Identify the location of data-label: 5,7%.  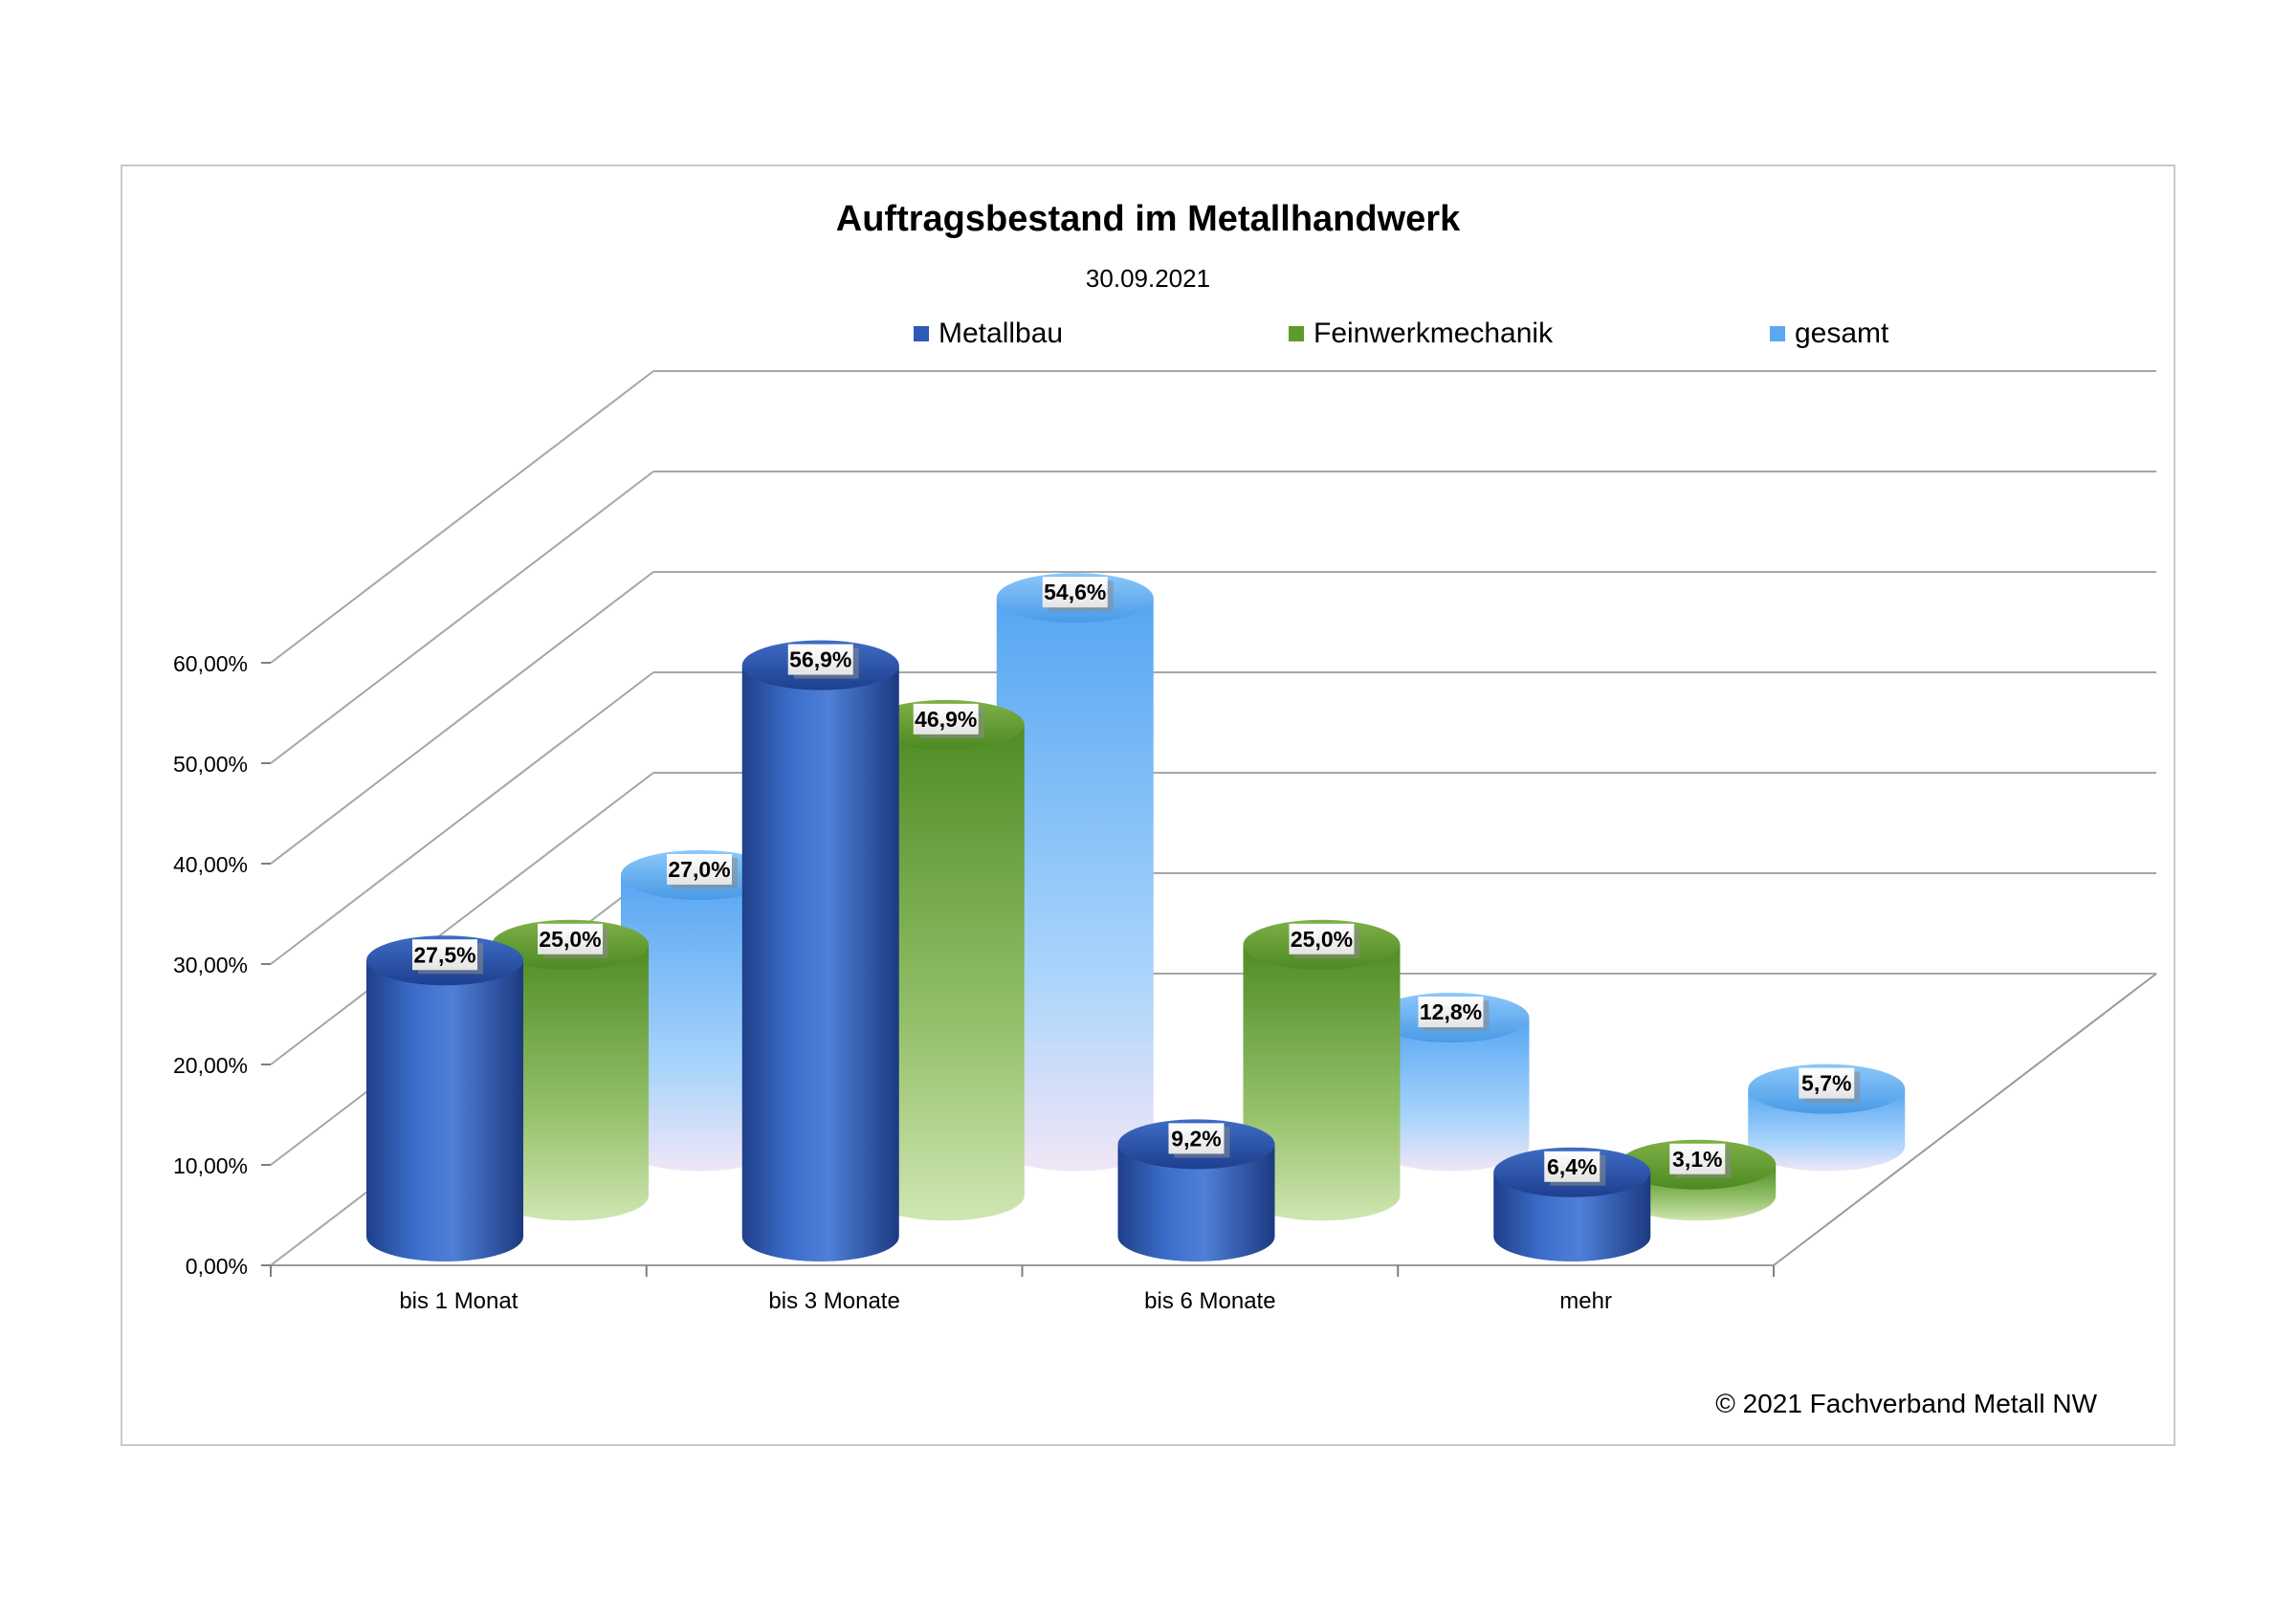
(1830, 1085).